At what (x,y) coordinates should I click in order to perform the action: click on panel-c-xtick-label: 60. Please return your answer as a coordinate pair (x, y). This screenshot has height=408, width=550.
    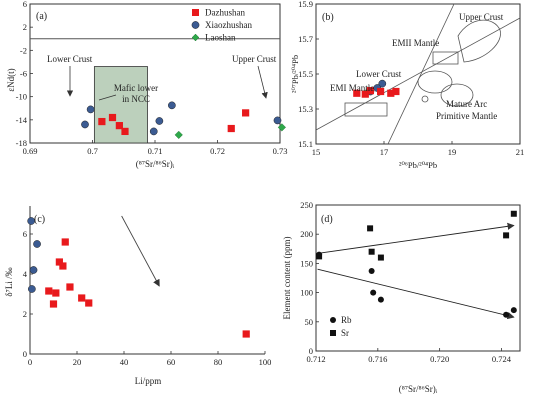
    Looking at the image, I should click on (171, 362).